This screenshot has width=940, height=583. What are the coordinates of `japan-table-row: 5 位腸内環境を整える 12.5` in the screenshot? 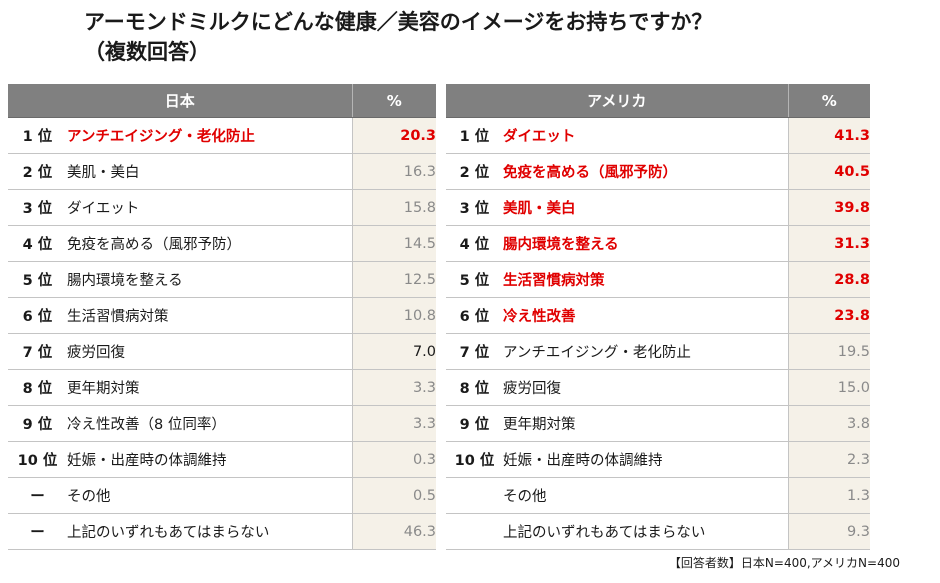 It's located at (222, 279).